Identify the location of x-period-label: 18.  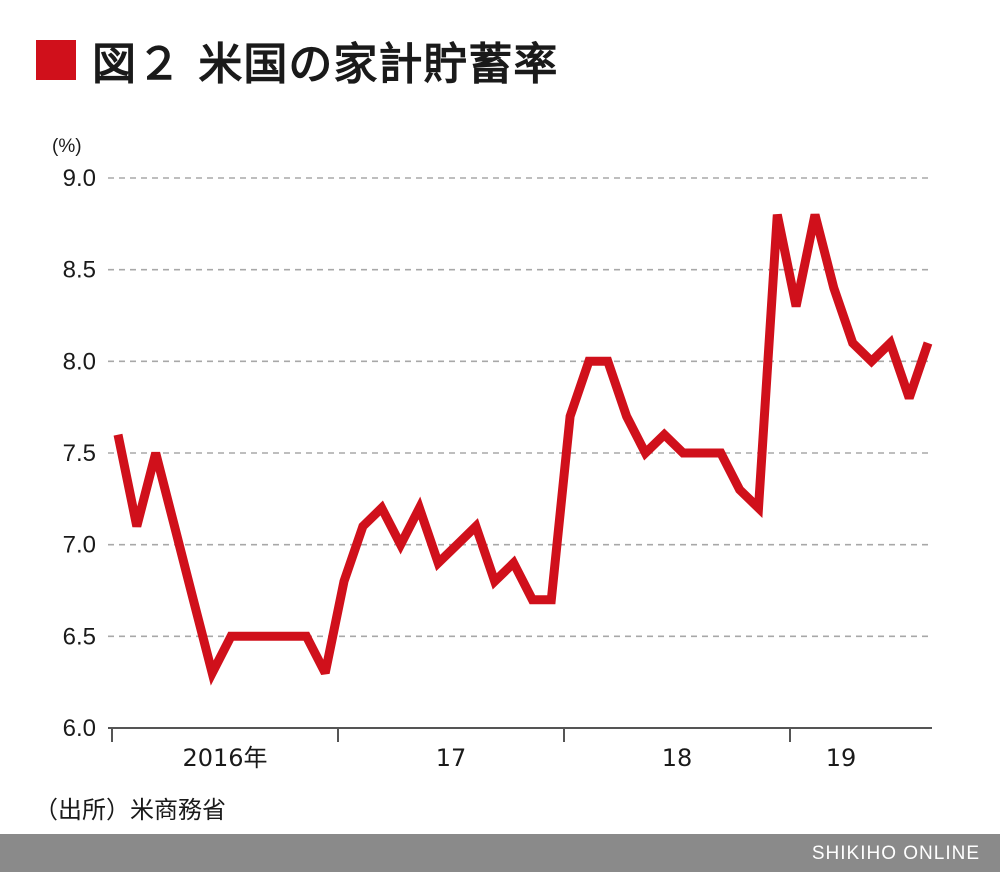
(677, 758).